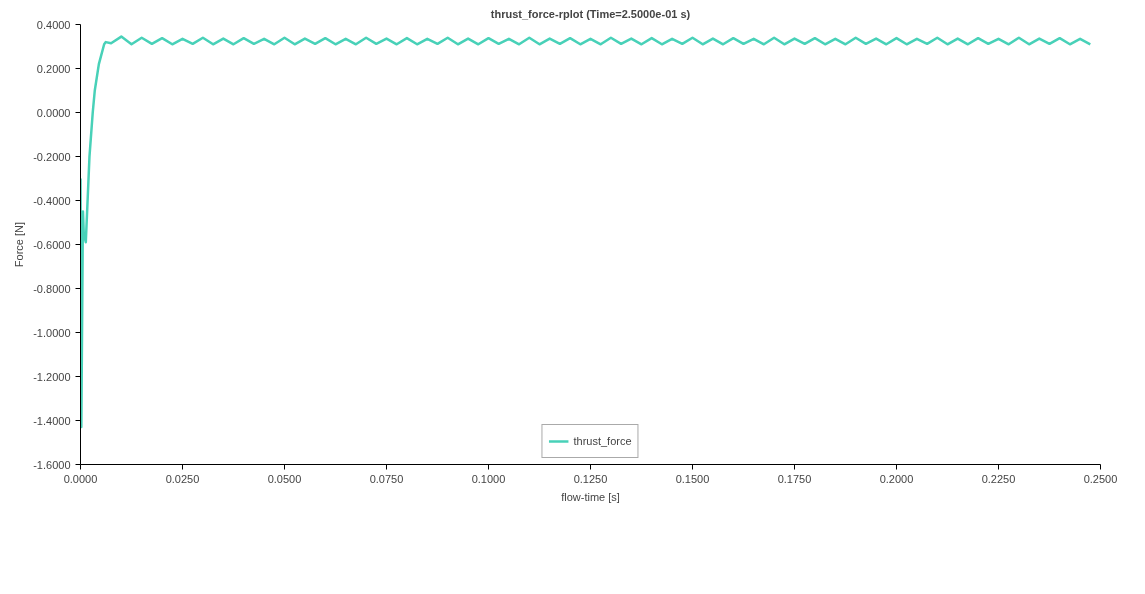 The width and height of the screenshot is (1145, 594). Describe the element at coordinates (53, 68) in the screenshot. I see `y-tick-label: 0.2000` at that location.